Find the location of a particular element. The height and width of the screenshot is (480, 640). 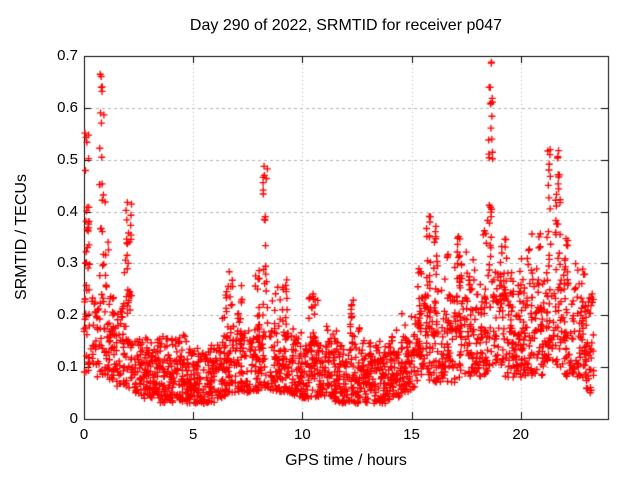

x-tick-label-20: 20 is located at coordinates (520, 434).